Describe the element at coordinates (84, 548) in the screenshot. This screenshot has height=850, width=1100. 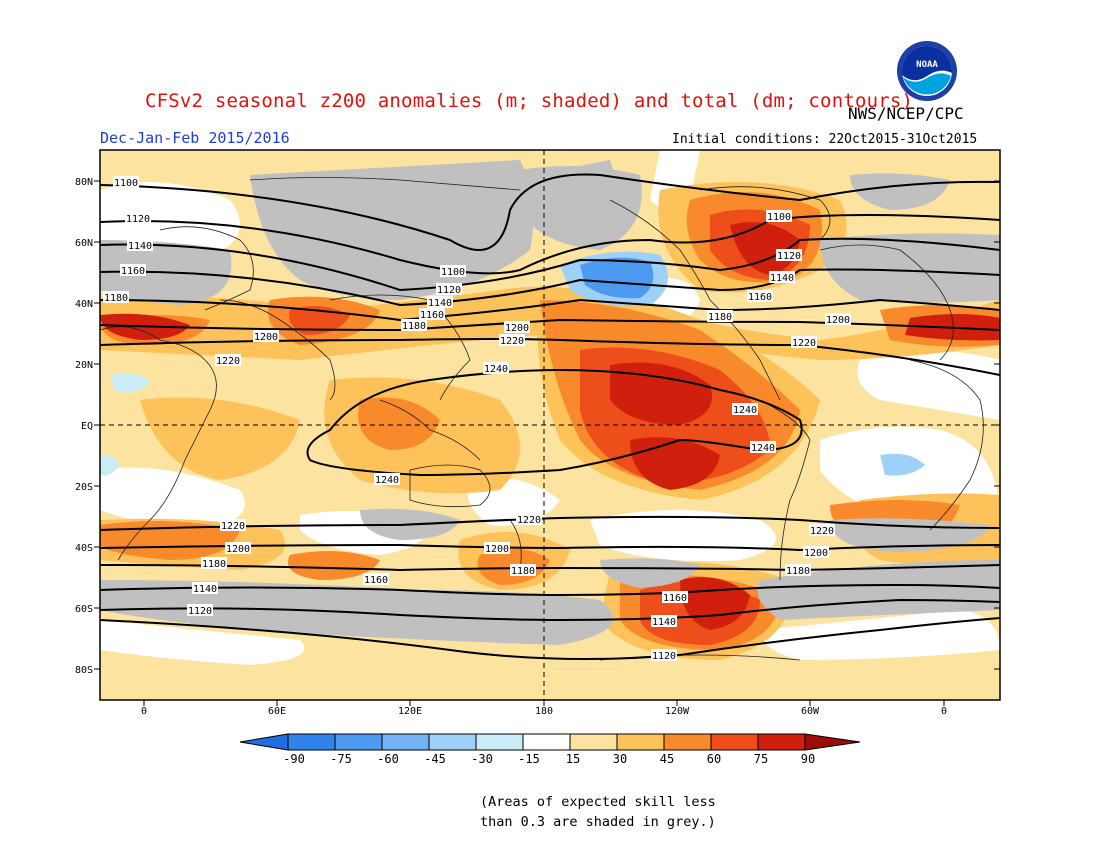
I see `lat-label-40s: 40S` at that location.